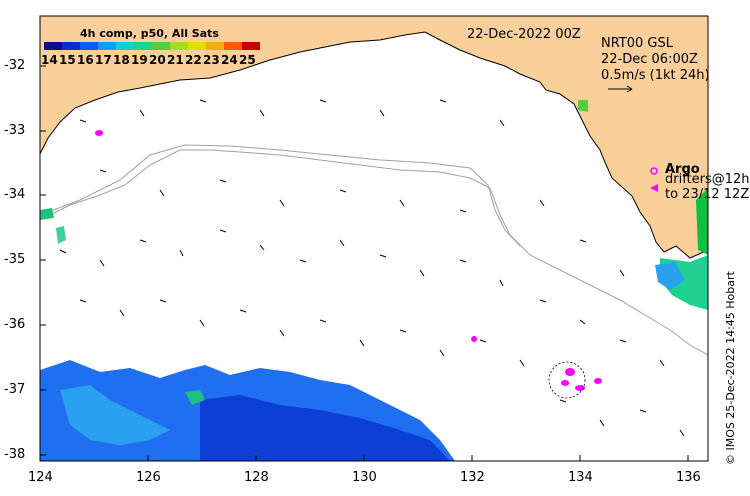 This screenshot has height=496, width=750. I want to click on x-tick-labels: 124 126 128 130 132 134 136, so click(375, 480).